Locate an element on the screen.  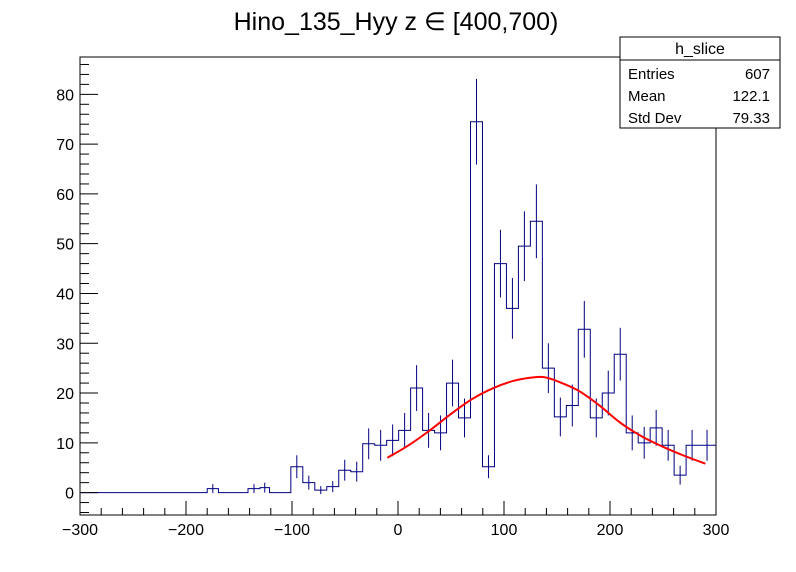
y-tick-label: 10 is located at coordinates (65, 444).